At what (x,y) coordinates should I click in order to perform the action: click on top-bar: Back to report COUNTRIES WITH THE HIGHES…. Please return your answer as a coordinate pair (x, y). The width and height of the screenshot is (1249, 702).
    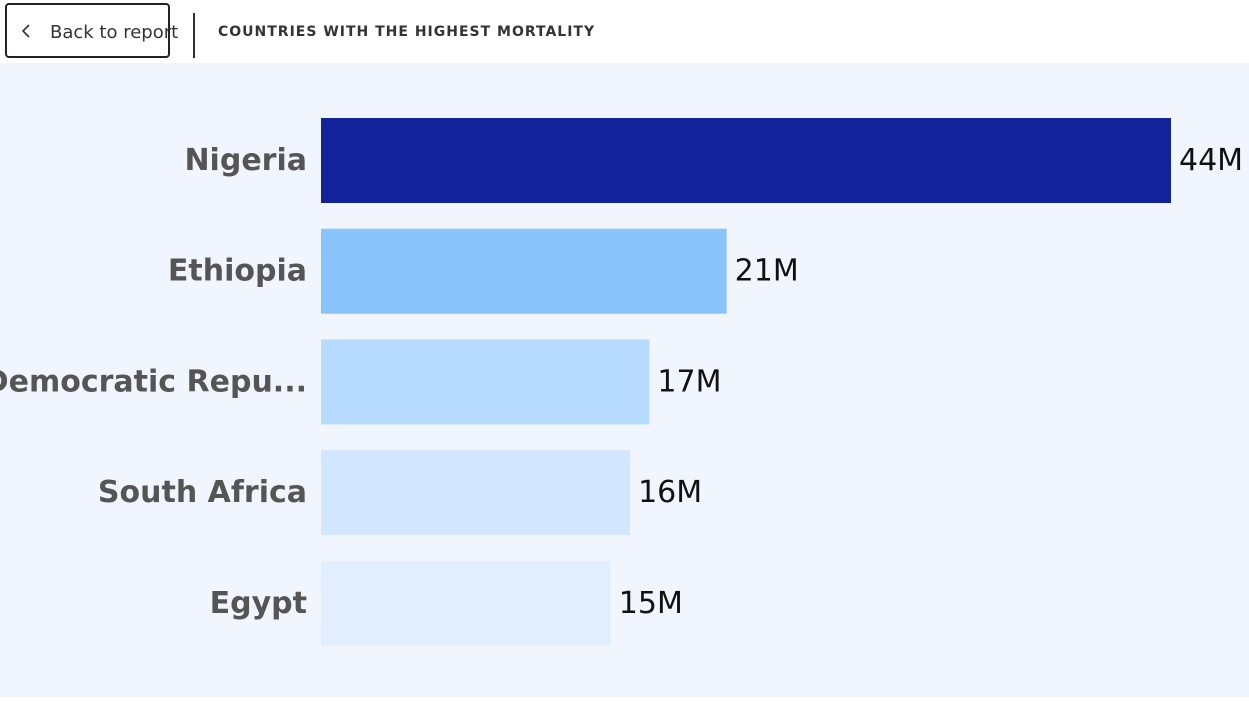
    Looking at the image, I should click on (624, 31).